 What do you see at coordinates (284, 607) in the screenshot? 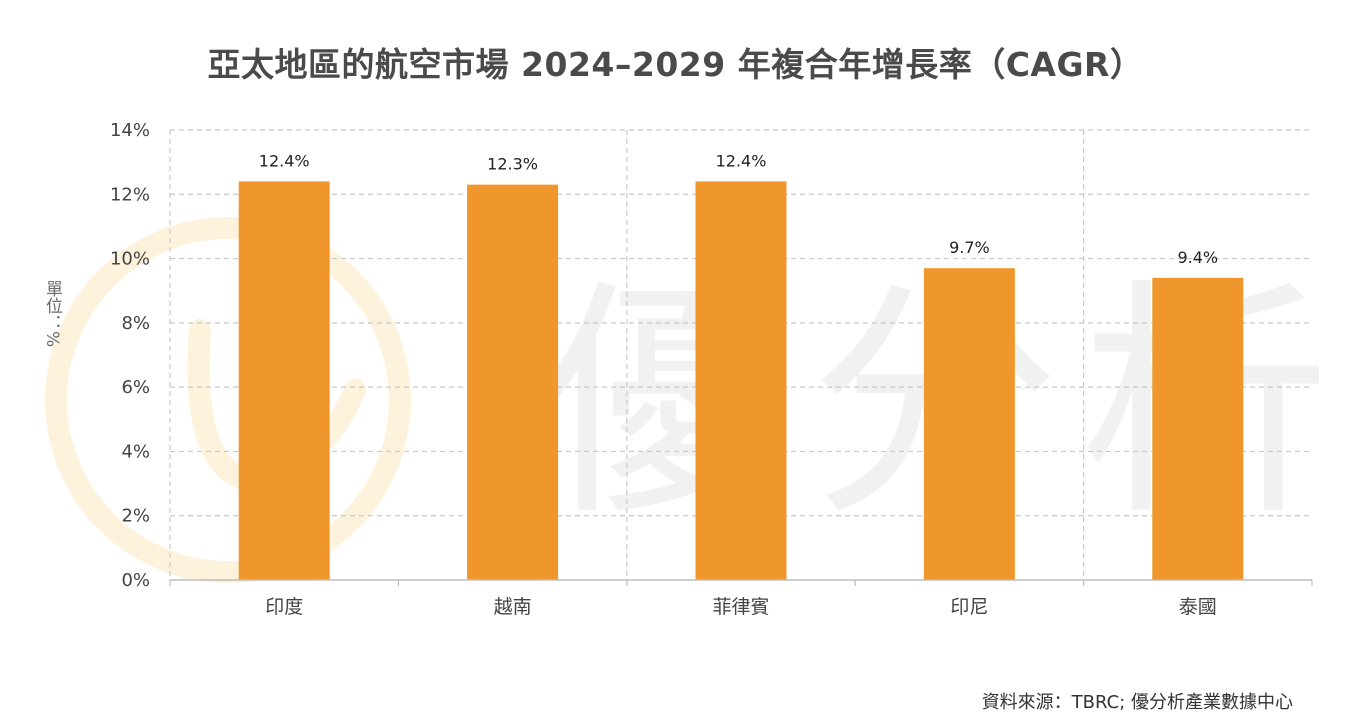
I see `x-category-label: 印度` at bounding box center [284, 607].